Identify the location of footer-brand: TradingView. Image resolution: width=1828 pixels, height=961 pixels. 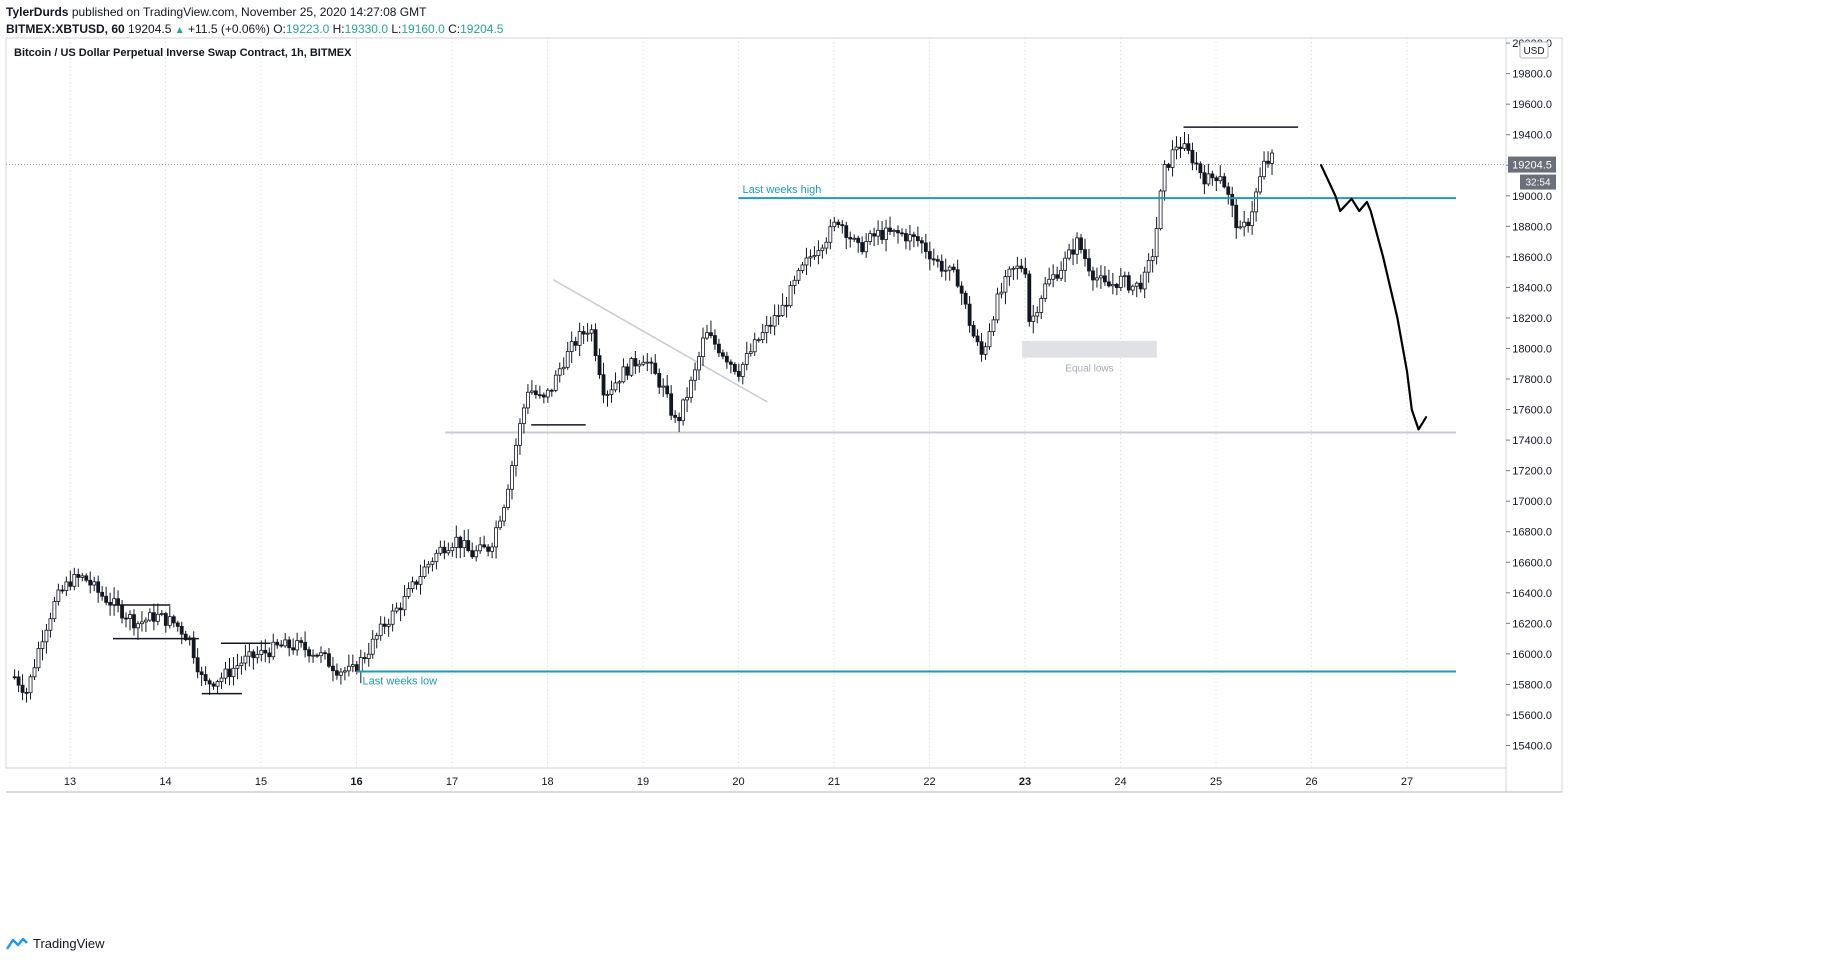
(55, 943).